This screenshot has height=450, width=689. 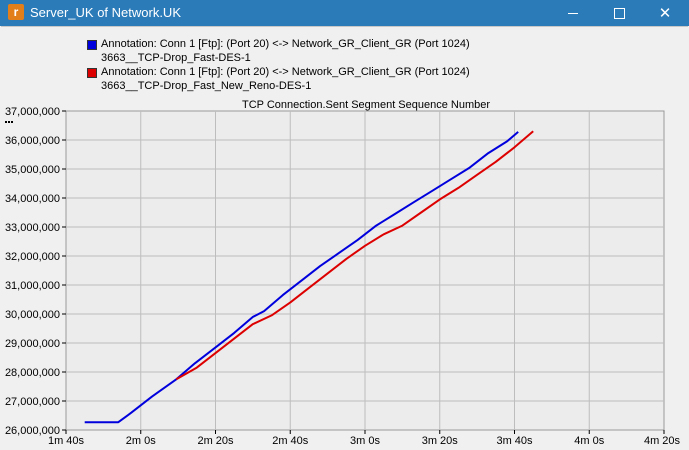 I want to click on y-tick-label: 32,000,000, so click(x=32, y=257).